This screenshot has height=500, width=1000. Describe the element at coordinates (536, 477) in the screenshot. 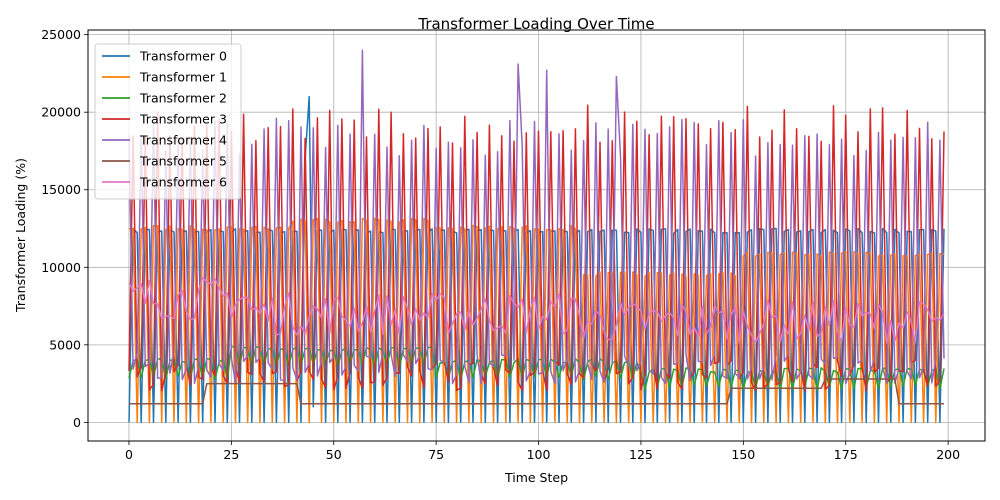

I see `x-axis-title: Time Step` at that location.